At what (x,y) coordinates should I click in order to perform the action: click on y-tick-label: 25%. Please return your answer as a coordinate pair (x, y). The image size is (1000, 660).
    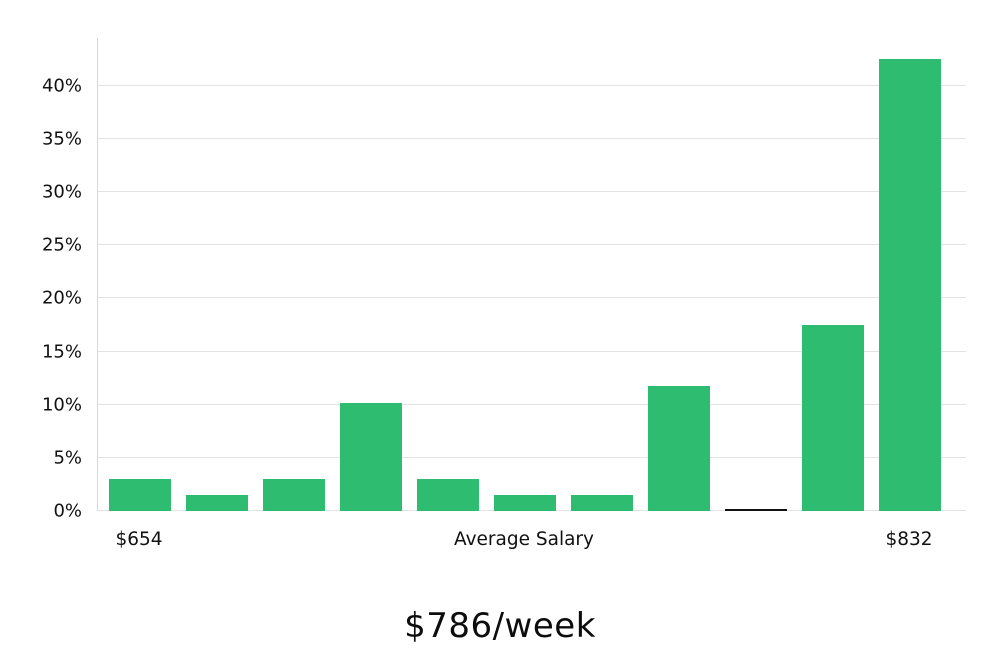
    Looking at the image, I should click on (61, 245).